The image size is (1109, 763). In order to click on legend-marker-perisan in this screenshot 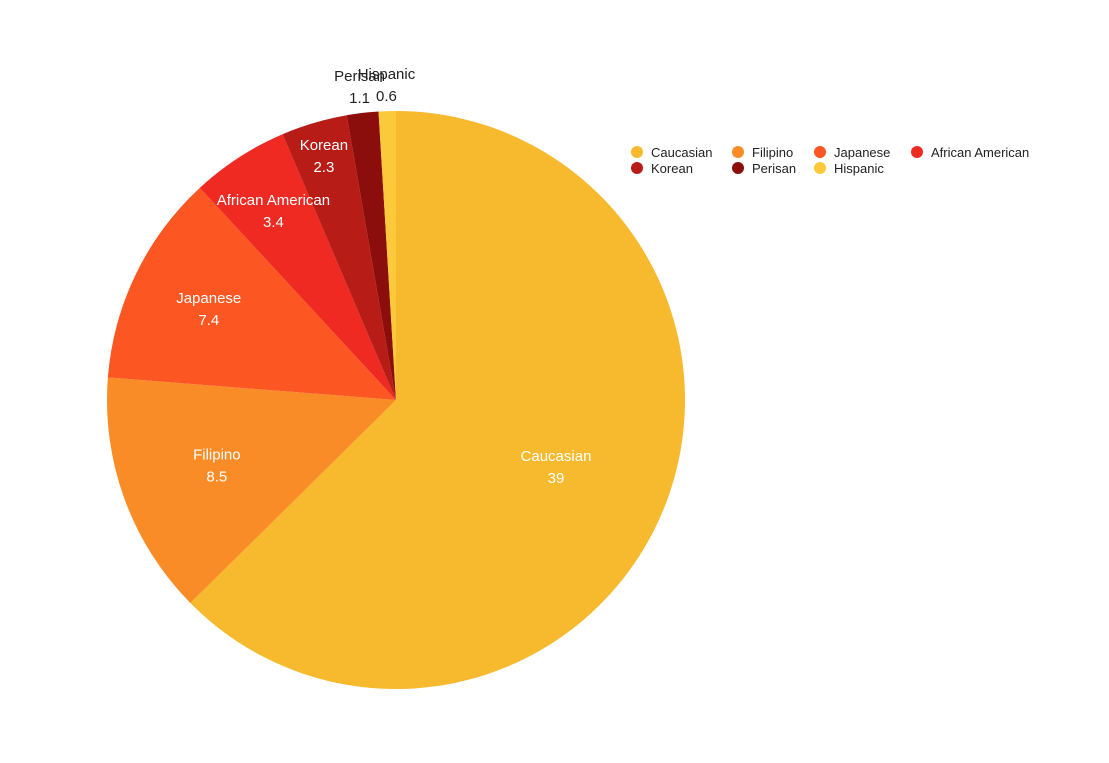, I will do `click(738, 168)`.